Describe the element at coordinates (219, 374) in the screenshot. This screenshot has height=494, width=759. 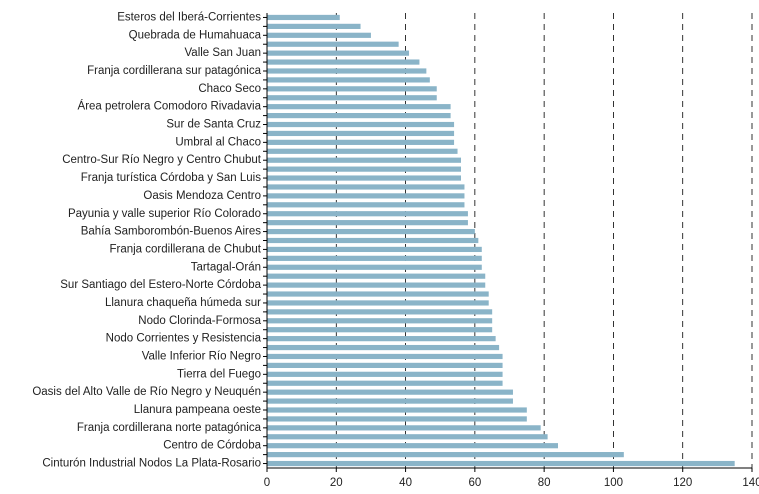
I see `y-tick-label: Tierra del Fuego` at that location.